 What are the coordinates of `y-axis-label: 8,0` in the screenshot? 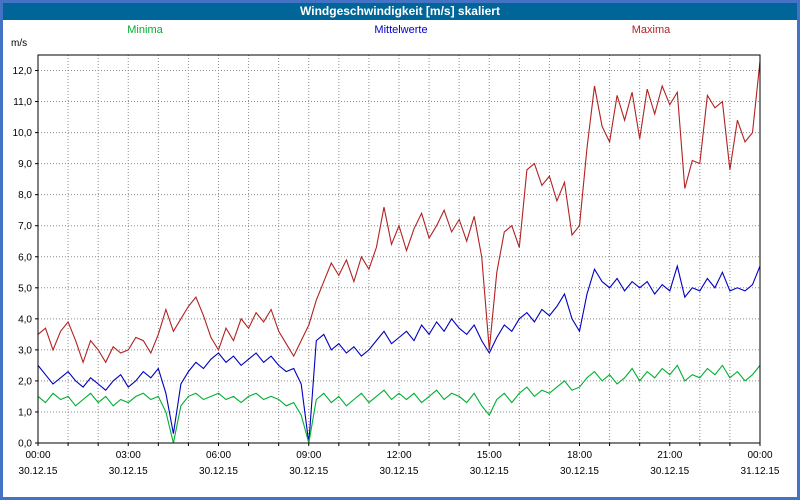 It's located at (25, 195).